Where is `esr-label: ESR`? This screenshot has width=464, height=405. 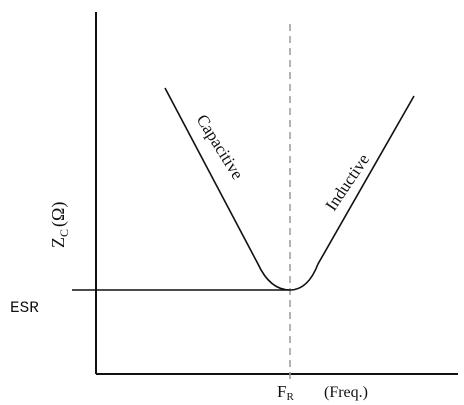 esr-label: ESR is located at coordinates (24, 308).